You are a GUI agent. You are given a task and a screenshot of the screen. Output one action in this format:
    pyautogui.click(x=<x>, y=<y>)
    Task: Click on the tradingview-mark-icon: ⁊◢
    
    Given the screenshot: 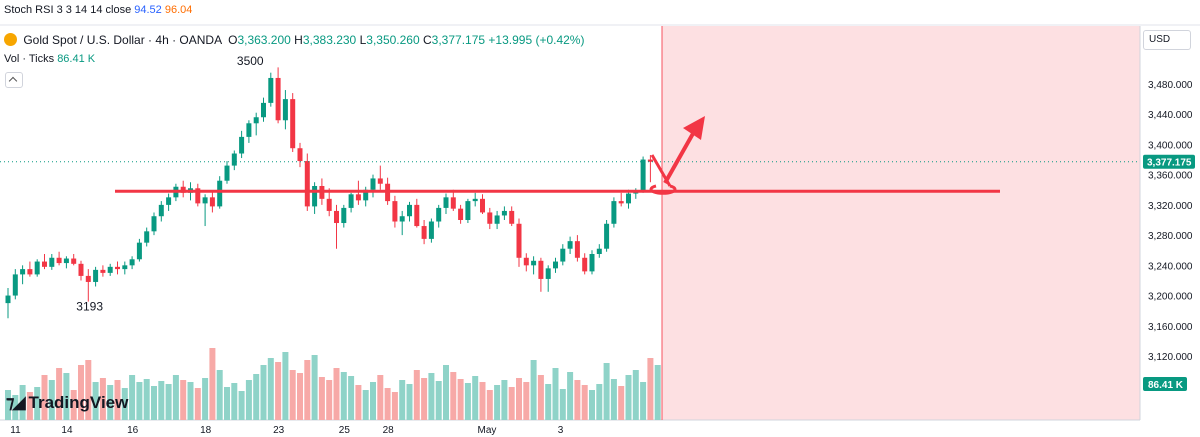 What is the action you would take?
    pyautogui.click(x=15, y=402)
    